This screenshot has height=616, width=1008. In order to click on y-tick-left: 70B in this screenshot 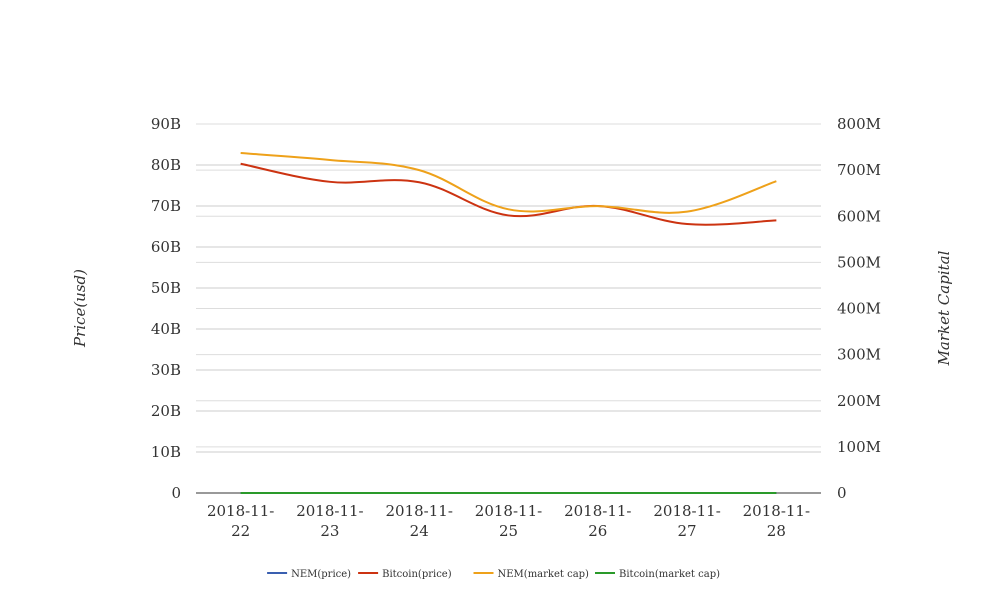, I will do `click(166, 206)`.